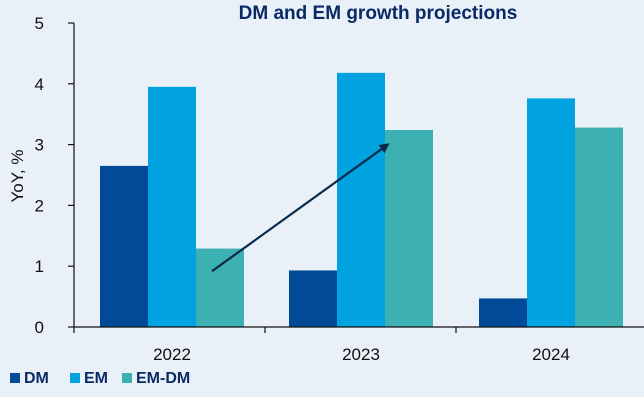 This screenshot has height=397, width=644. Describe the element at coordinates (313, 298) in the screenshot. I see `bar-dm-2023` at that location.